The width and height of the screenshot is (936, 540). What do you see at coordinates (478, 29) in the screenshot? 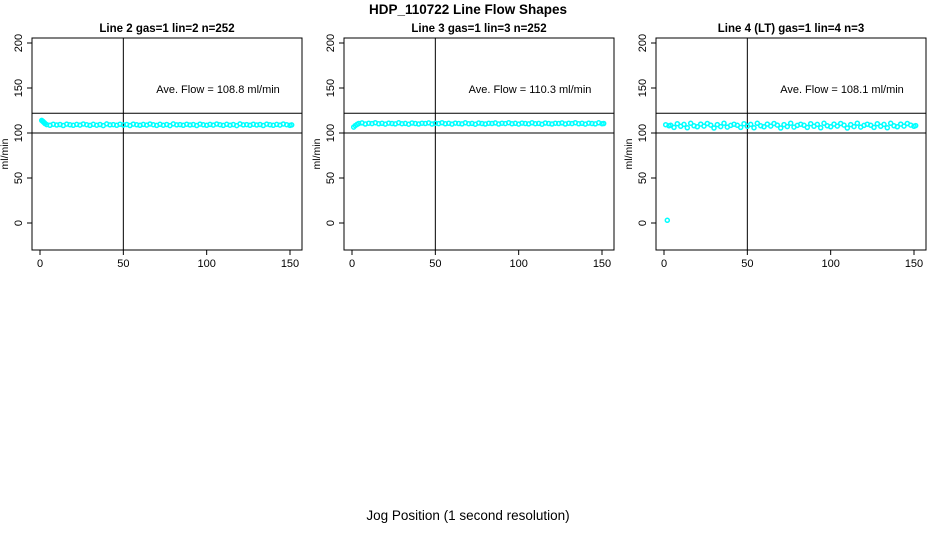
I see `panel-title: Line 3 gas=1 lin=3 n=252` at bounding box center [478, 29].